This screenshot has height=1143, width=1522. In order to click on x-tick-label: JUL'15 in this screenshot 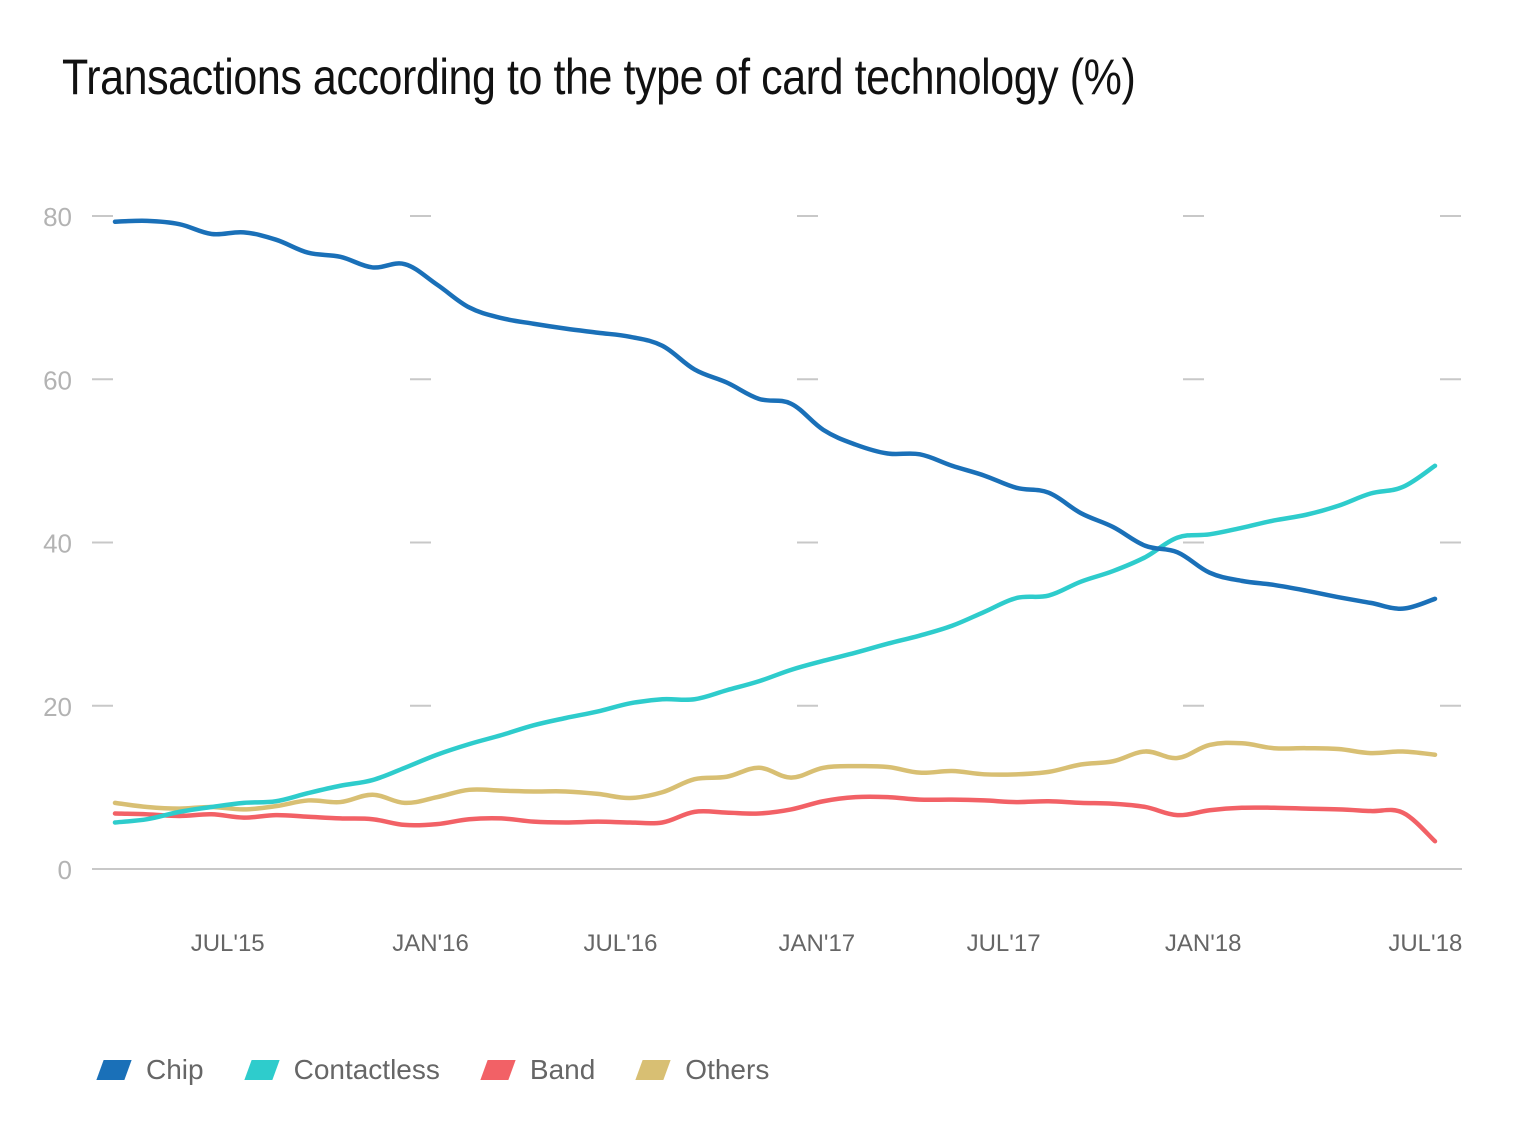, I will do `click(228, 943)`.